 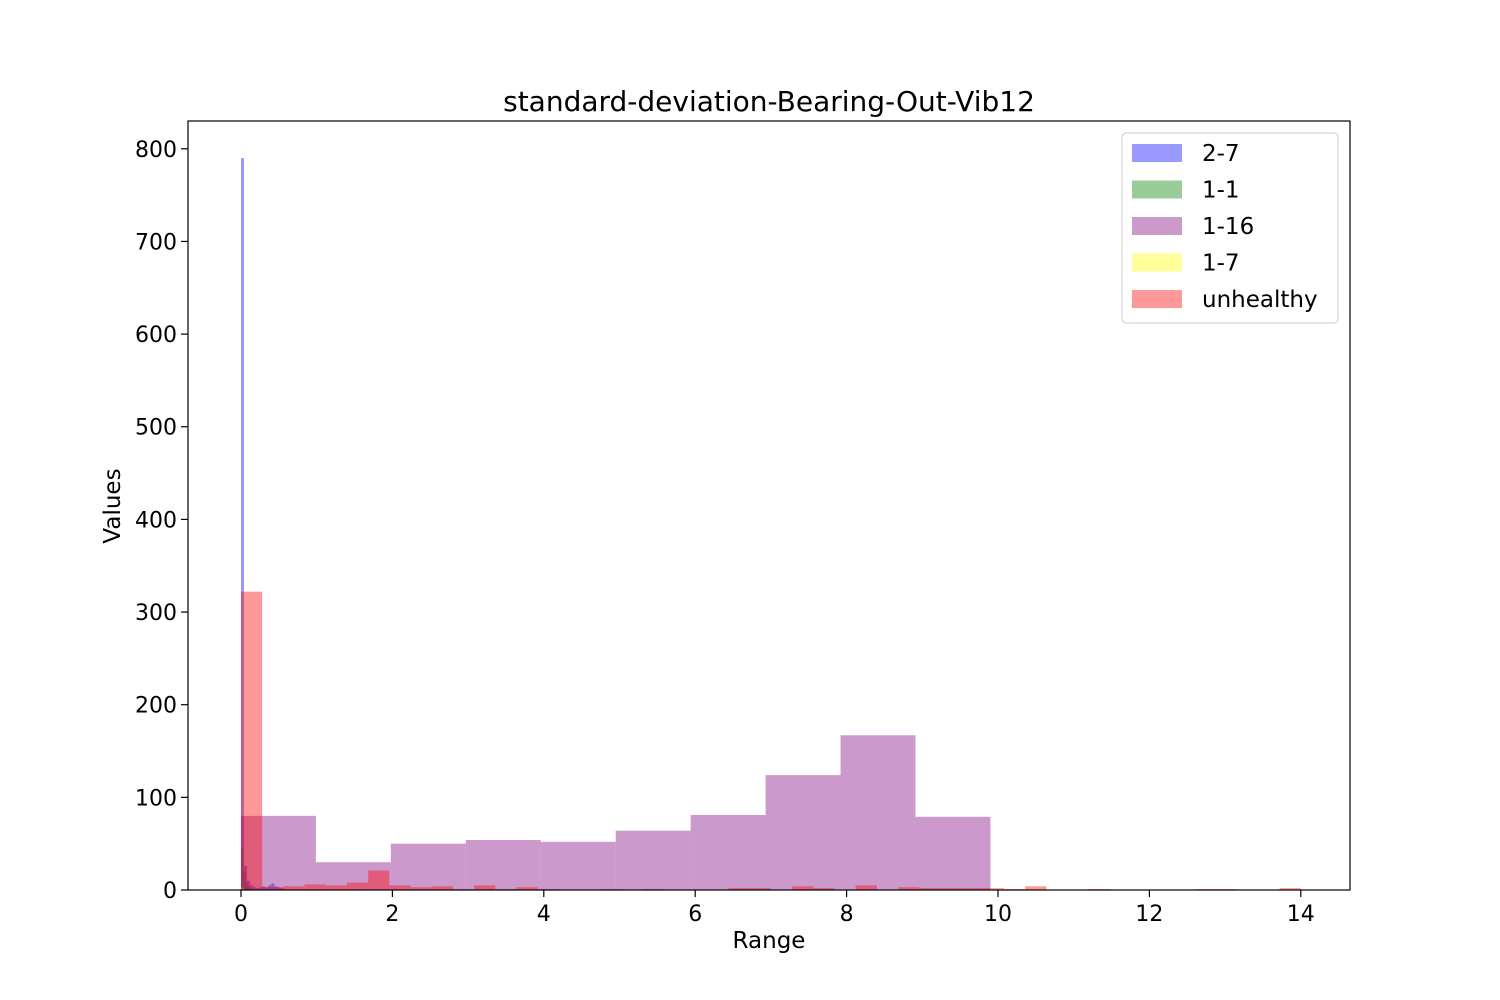 What do you see at coordinates (544, 914) in the screenshot?
I see `x-tick-label: 4` at bounding box center [544, 914].